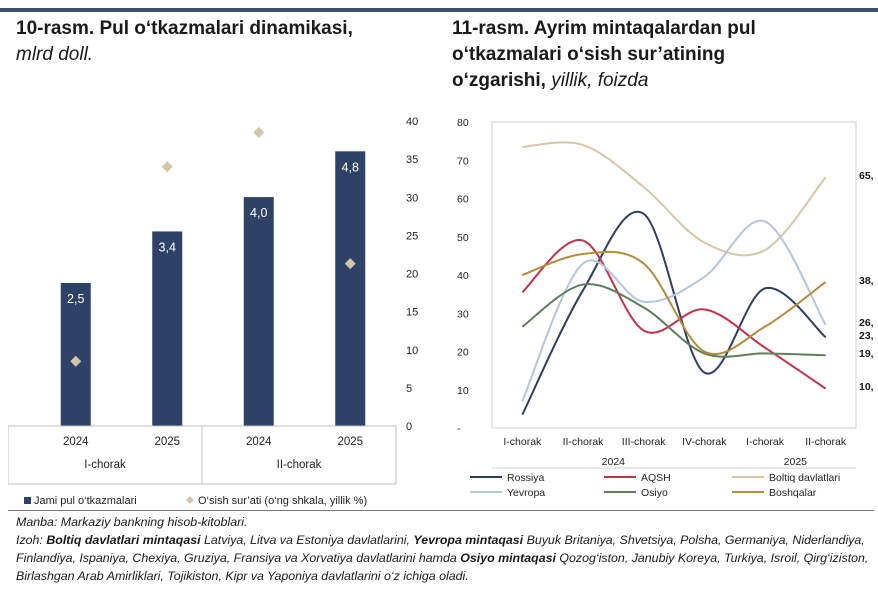 The height and width of the screenshot is (607, 878). What do you see at coordinates (412, 236) in the screenshot?
I see `right-axis-tick-label: 25` at bounding box center [412, 236].